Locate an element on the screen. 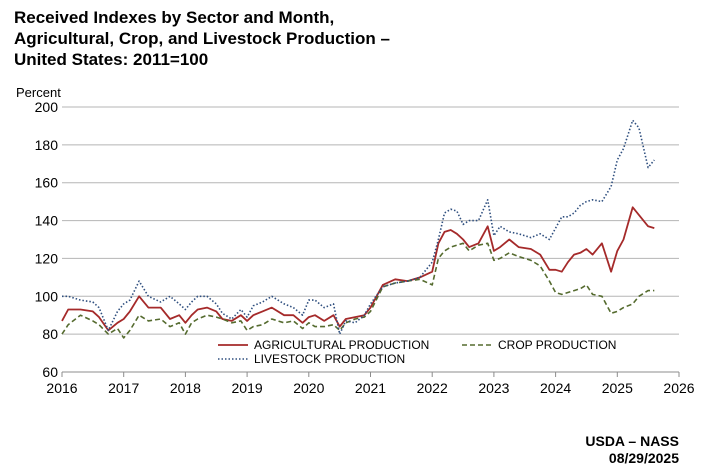 The height and width of the screenshot is (476, 707). source-agency: USDA – NASS is located at coordinates (632, 441).